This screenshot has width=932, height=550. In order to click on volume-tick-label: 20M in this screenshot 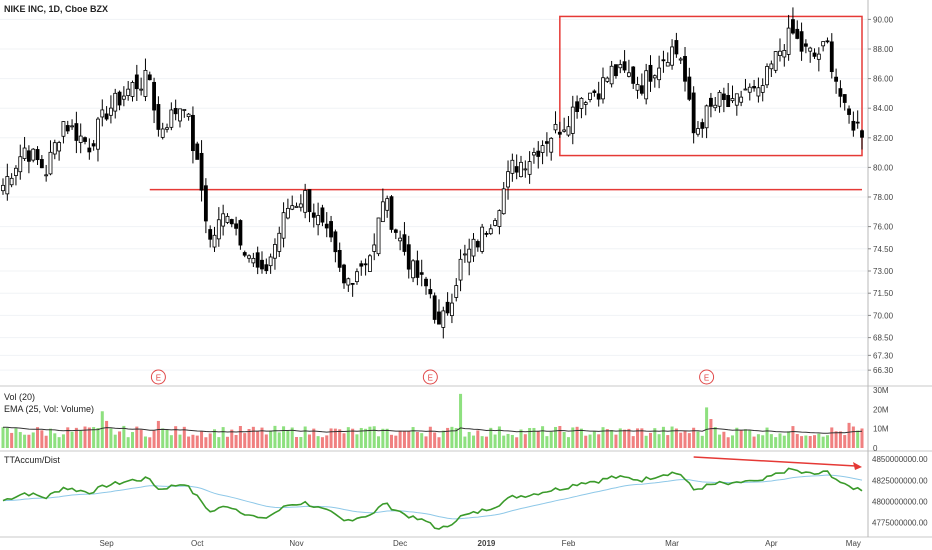, I will do `click(881, 409)`.